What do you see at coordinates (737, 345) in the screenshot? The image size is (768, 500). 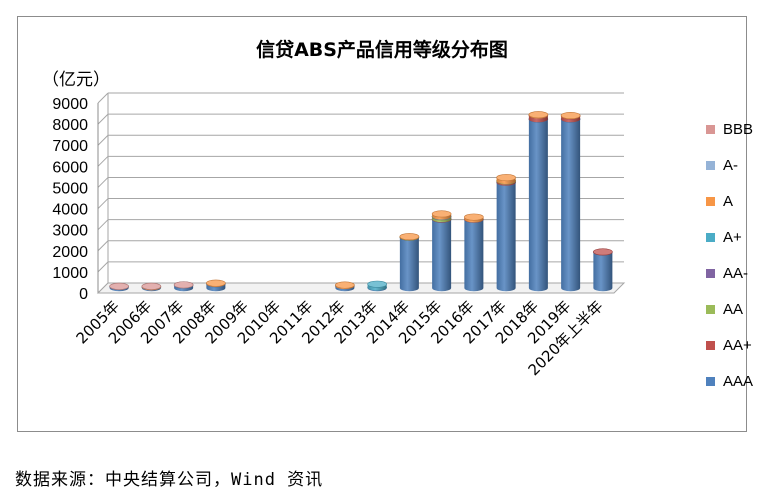 I see `legend-label: AA+` at bounding box center [737, 345].